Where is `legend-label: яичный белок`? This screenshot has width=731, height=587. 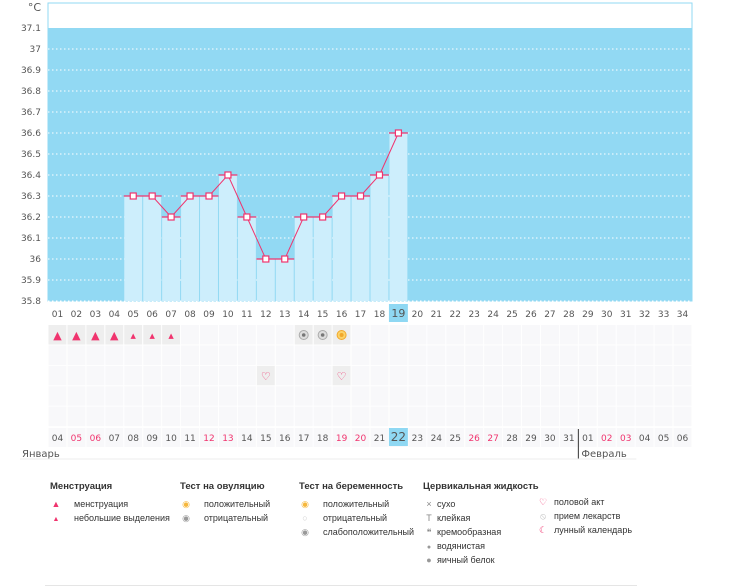 legend-label: яичный белок is located at coordinates (466, 560).